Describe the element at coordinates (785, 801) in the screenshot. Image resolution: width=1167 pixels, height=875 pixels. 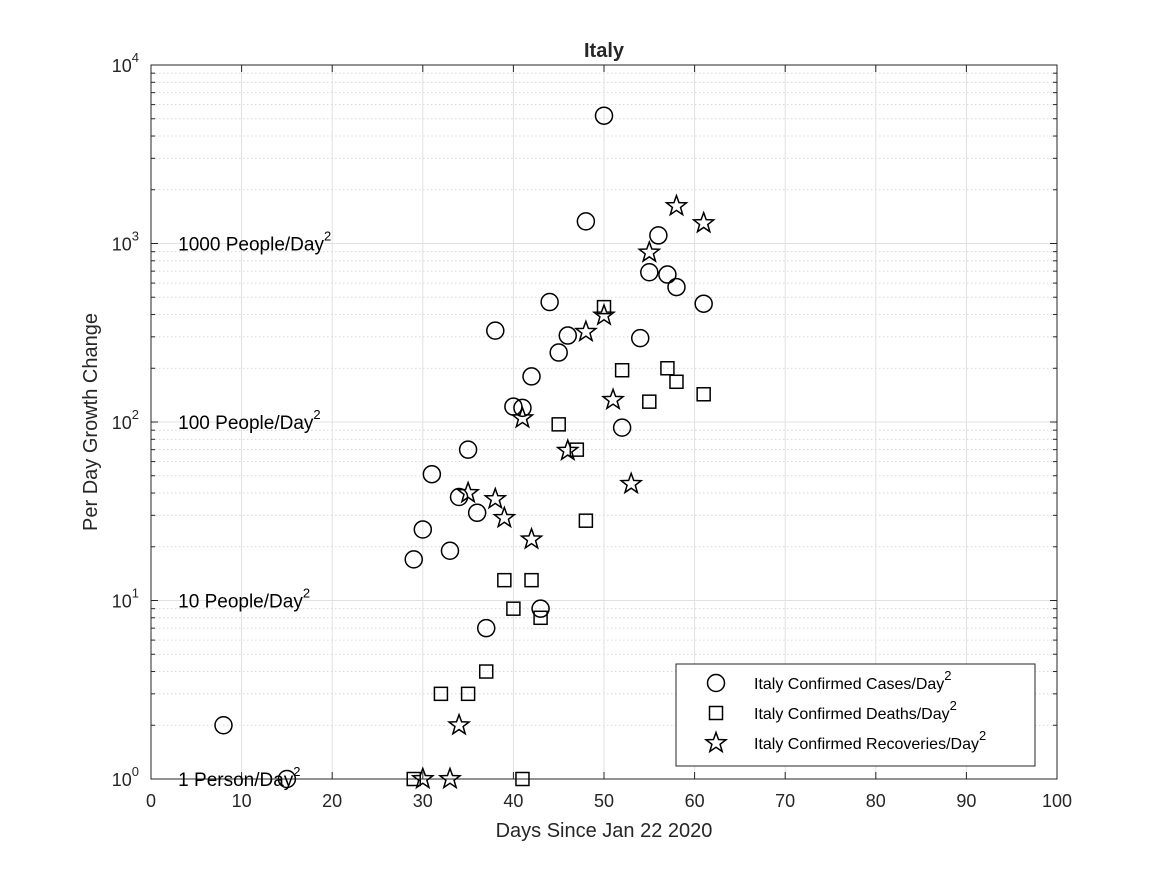
I see `x-tick-label: 70` at that location.